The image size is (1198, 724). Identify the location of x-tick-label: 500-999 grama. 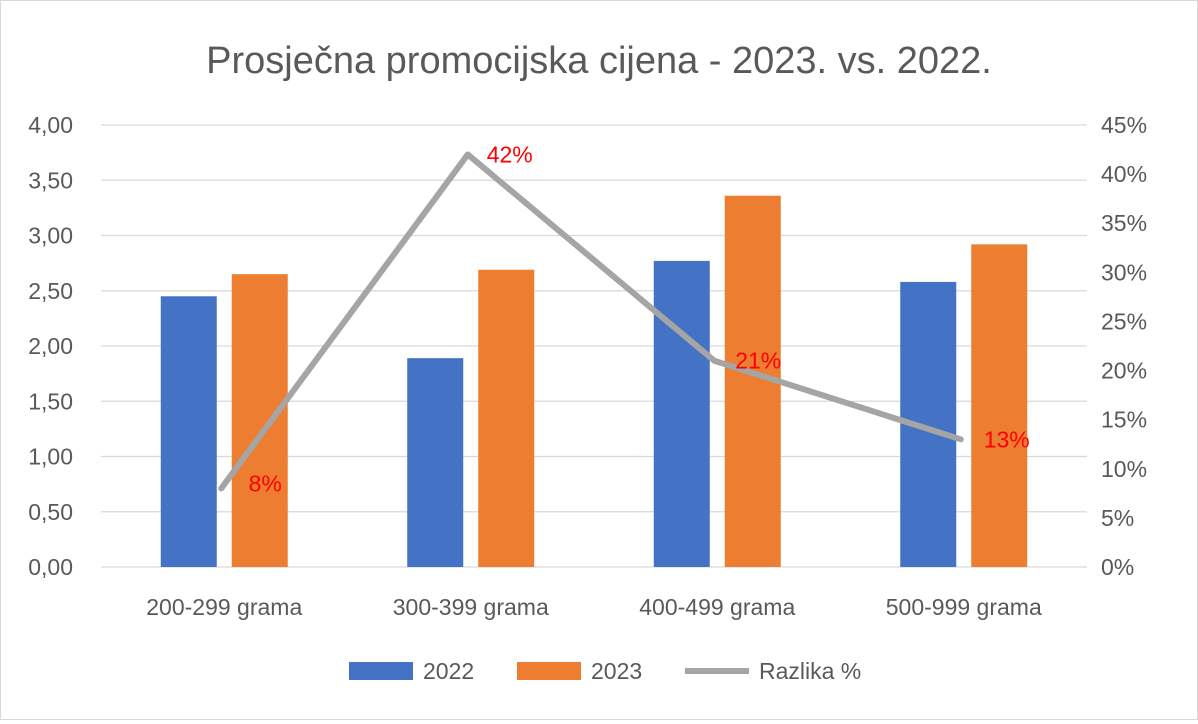
(964, 607).